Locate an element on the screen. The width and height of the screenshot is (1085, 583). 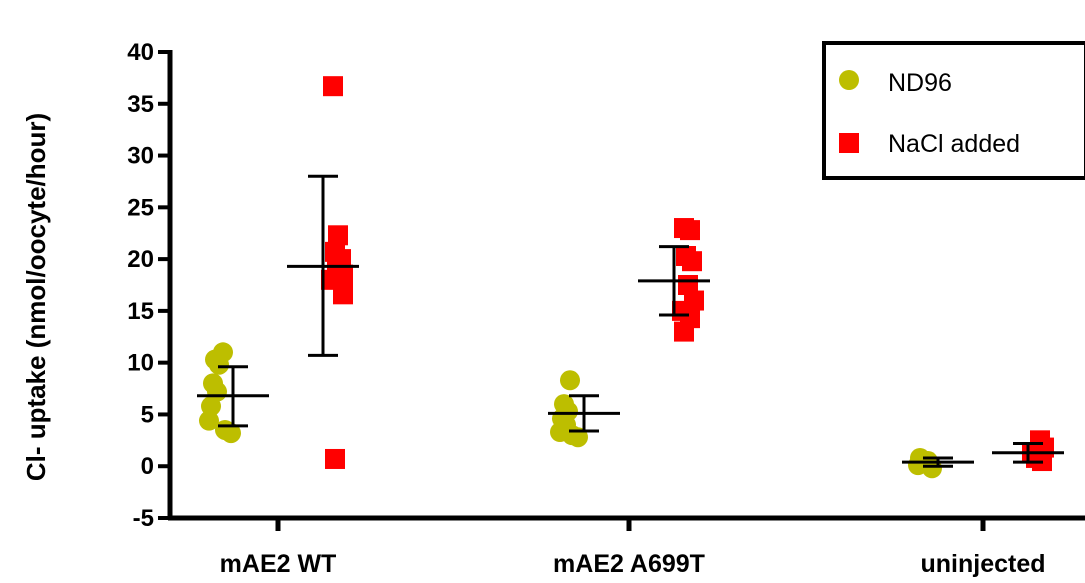
y-tick-label: 0 is located at coordinates (147, 466).